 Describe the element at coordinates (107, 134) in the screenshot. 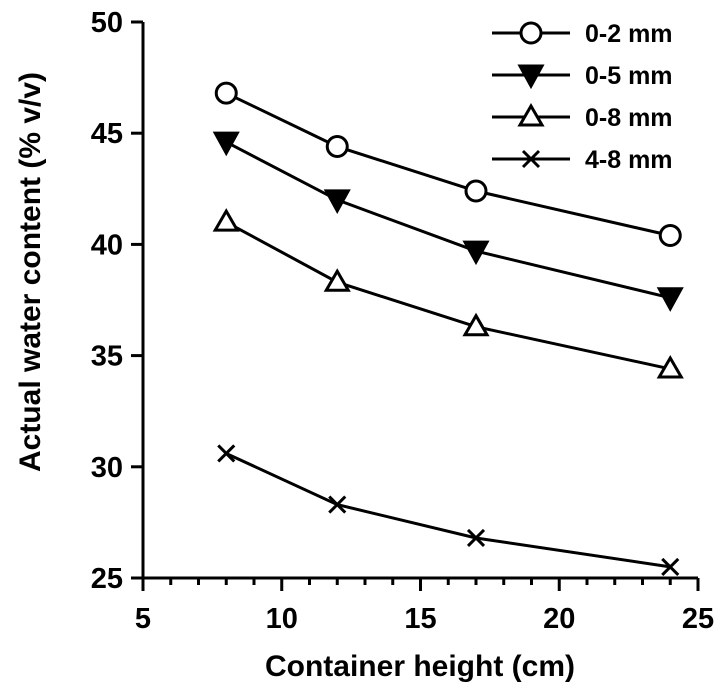

I see `y-tick-label: 45` at that location.